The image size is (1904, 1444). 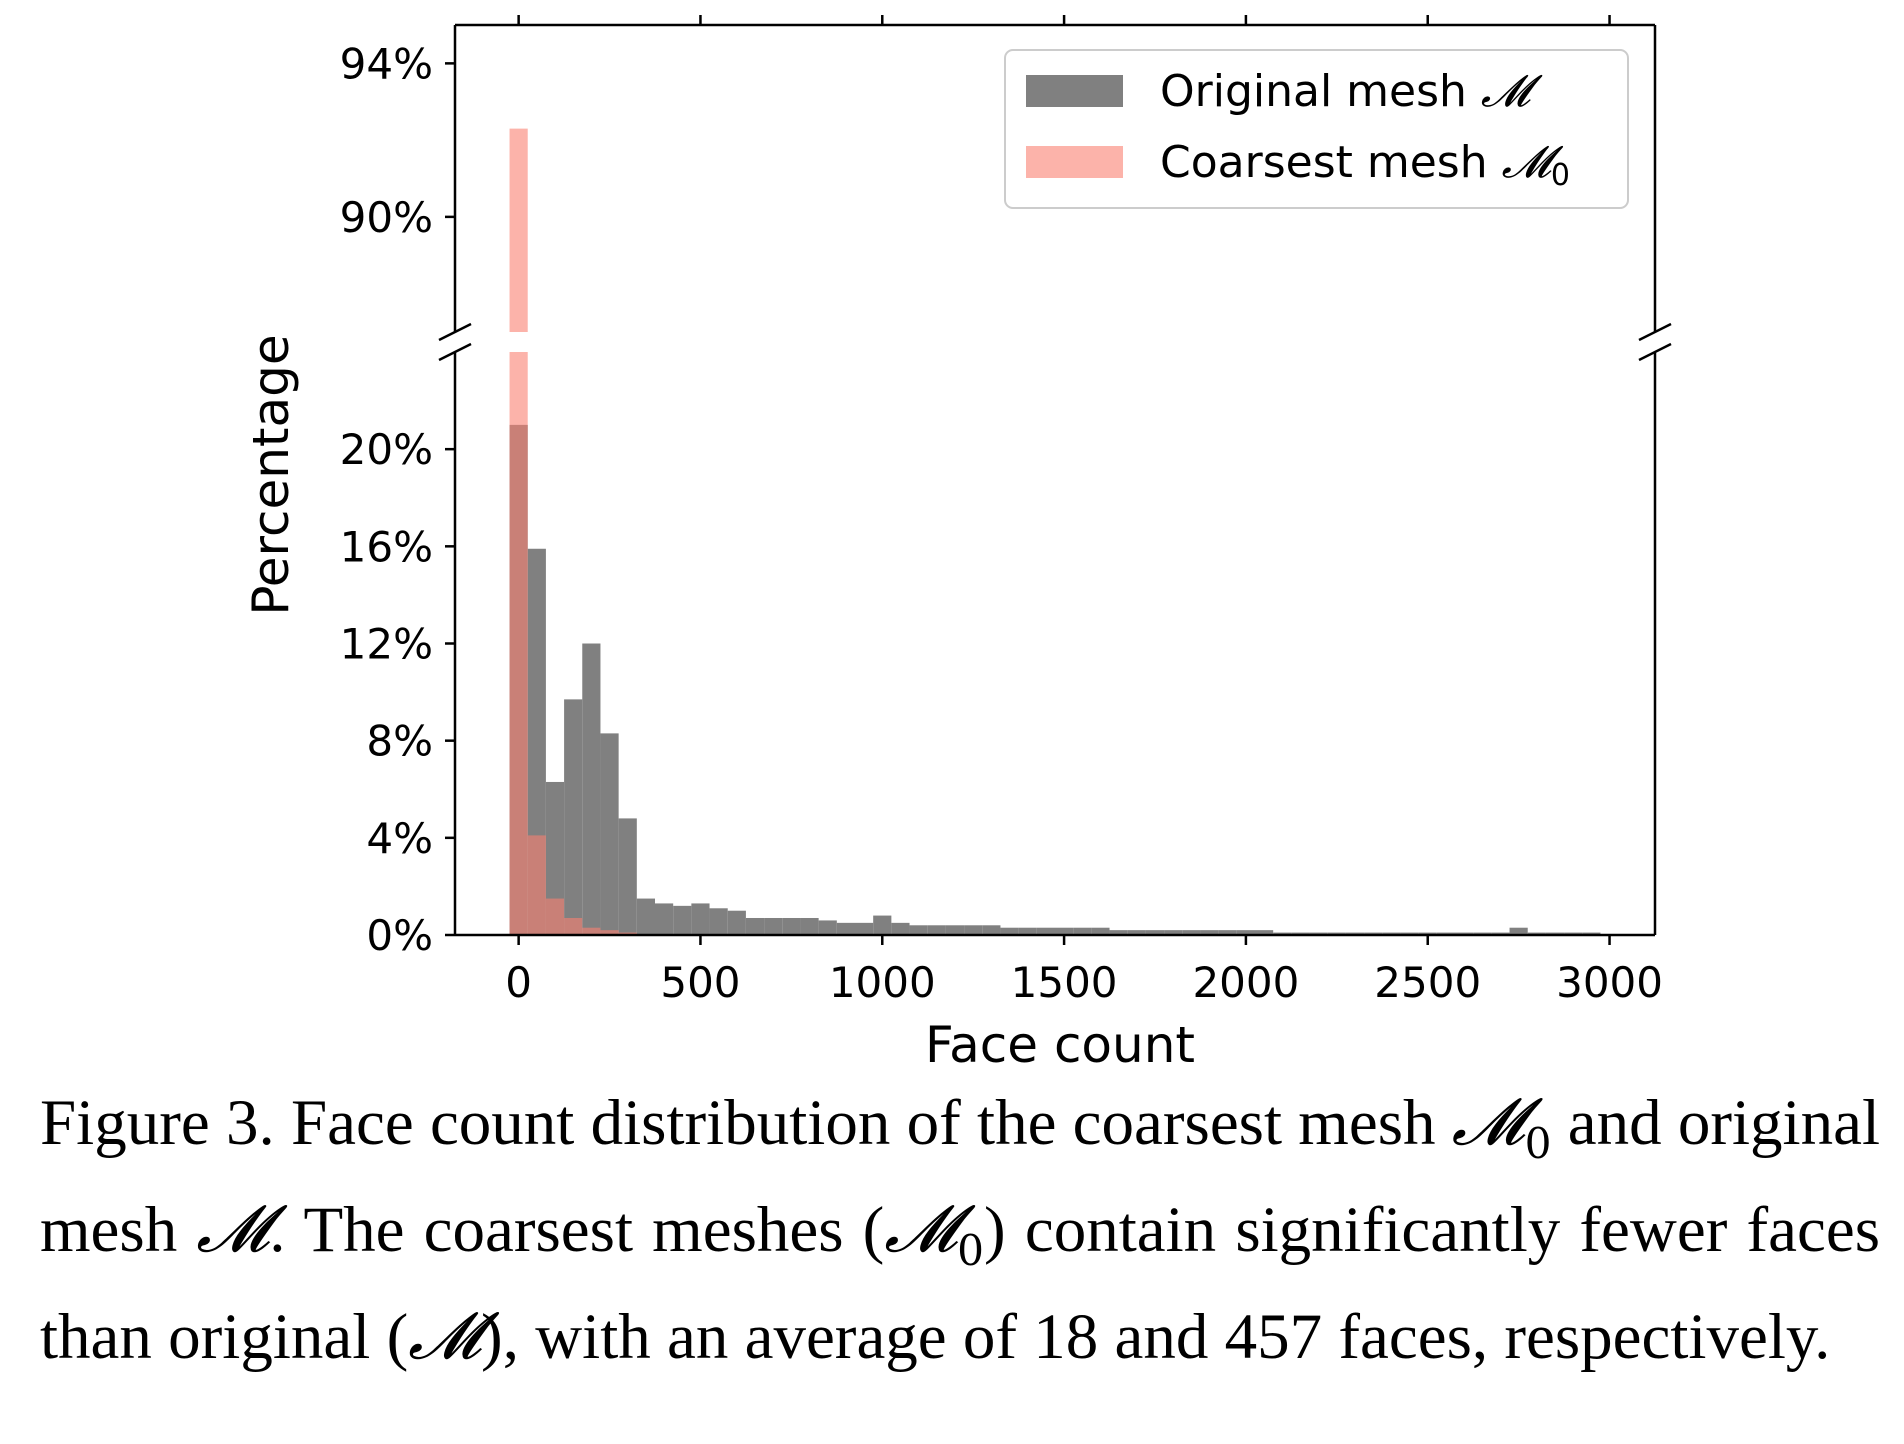 What do you see at coordinates (518, 982) in the screenshot?
I see `x-tick-label-0: 0` at bounding box center [518, 982].